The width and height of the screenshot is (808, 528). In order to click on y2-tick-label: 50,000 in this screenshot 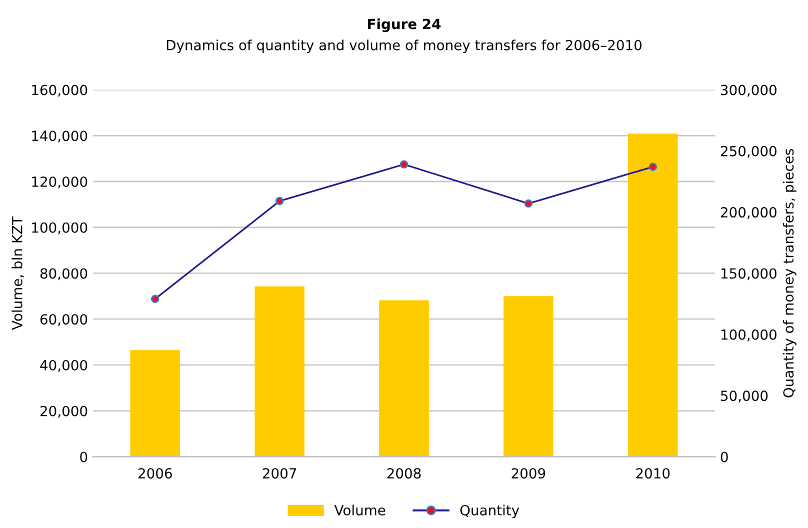, I will do `click(744, 396)`.